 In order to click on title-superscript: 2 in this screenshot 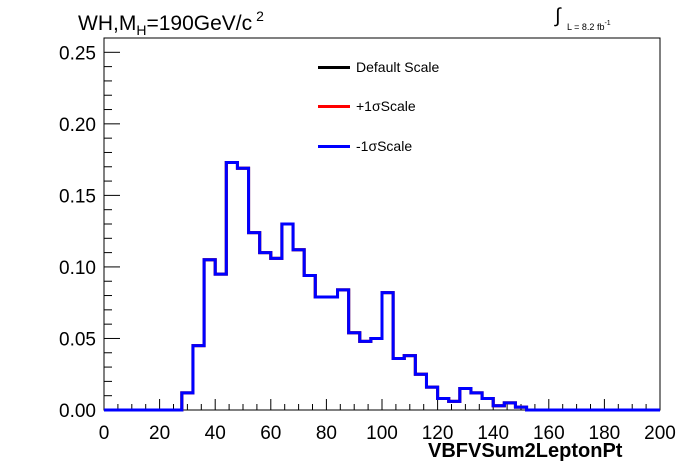, I will do `click(260, 16)`.